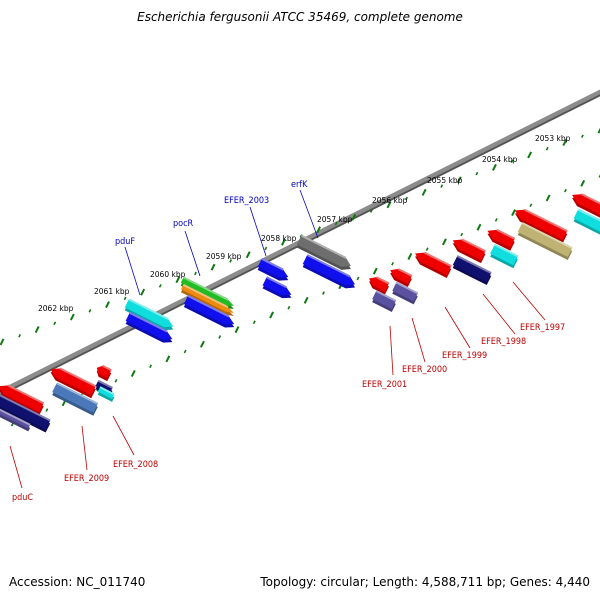  Describe the element at coordinates (500, 159) in the screenshot. I see `scale-label: 2054 kbp` at that location.